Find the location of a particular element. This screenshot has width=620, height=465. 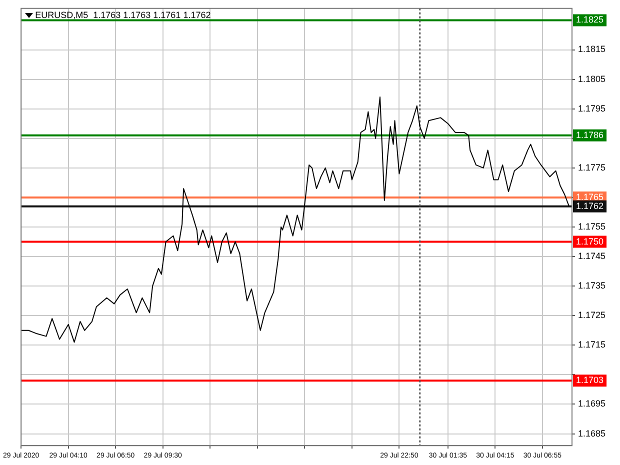

ref-line-label: 1.1825 is located at coordinates (590, 19).